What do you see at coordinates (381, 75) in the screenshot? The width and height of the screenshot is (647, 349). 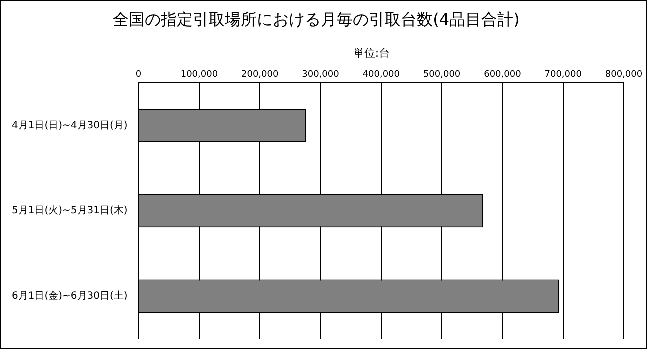 I see `x-tick-label: 400,000` at bounding box center [381, 75].